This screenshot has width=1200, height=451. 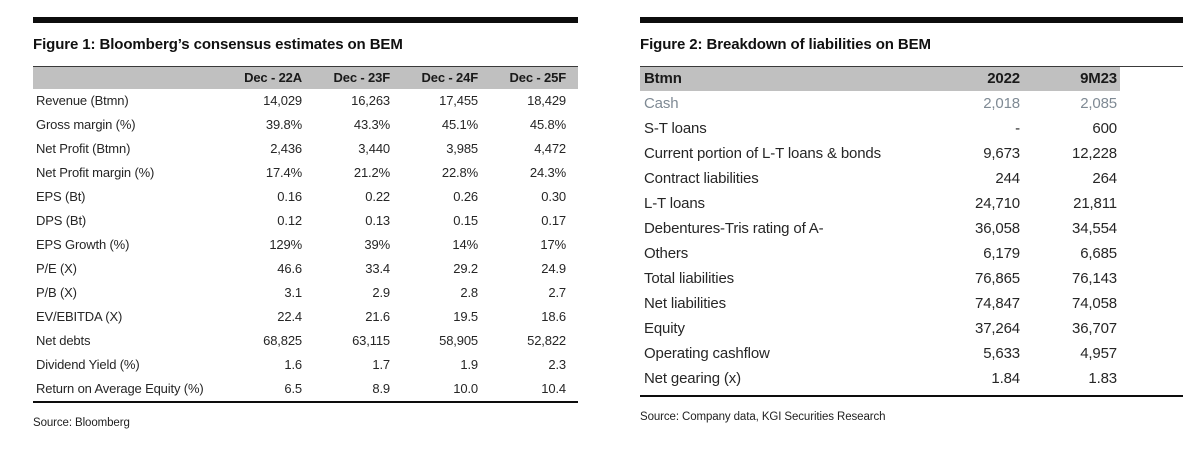 What do you see at coordinates (997, 203) in the screenshot?
I see `row-value: 24,710` at bounding box center [997, 203].